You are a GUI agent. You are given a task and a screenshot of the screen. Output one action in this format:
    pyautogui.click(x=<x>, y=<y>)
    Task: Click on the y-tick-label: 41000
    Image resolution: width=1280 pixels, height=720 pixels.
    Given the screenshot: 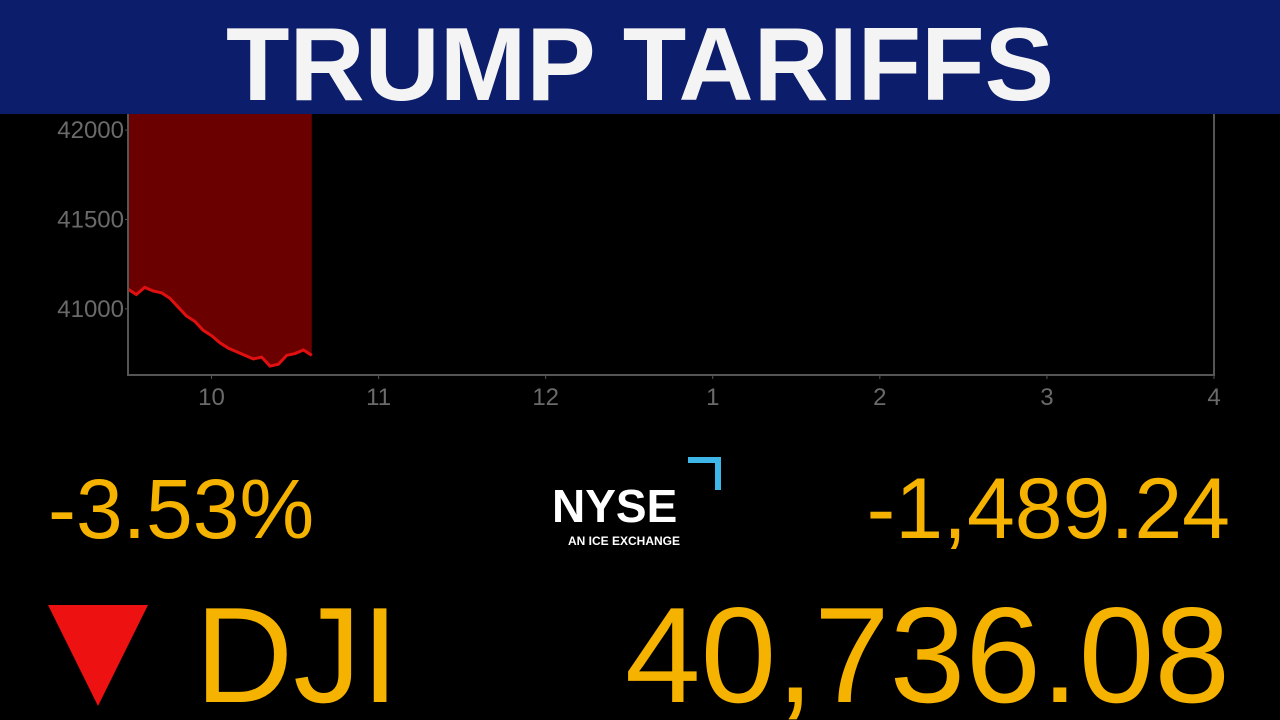 What is the action you would take?
    pyautogui.click(x=90, y=309)
    